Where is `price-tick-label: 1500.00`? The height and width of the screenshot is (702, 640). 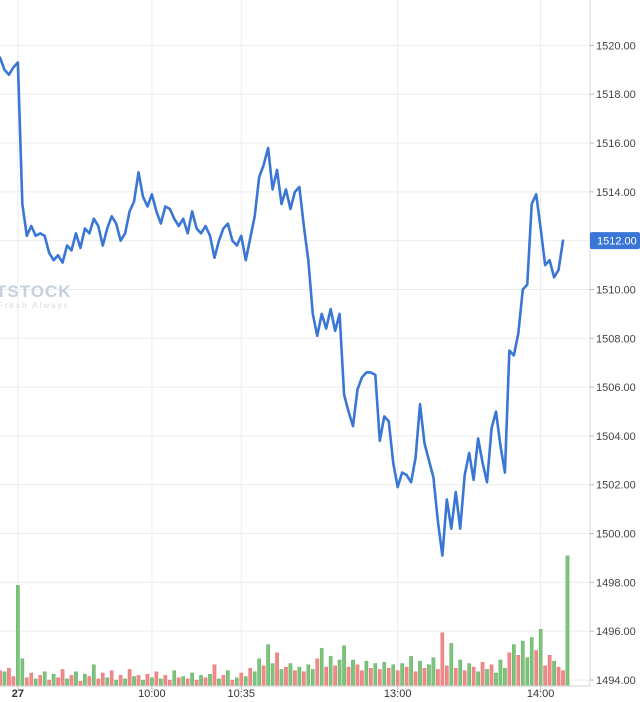 price-tick-label: 1500.00 is located at coordinates (616, 535).